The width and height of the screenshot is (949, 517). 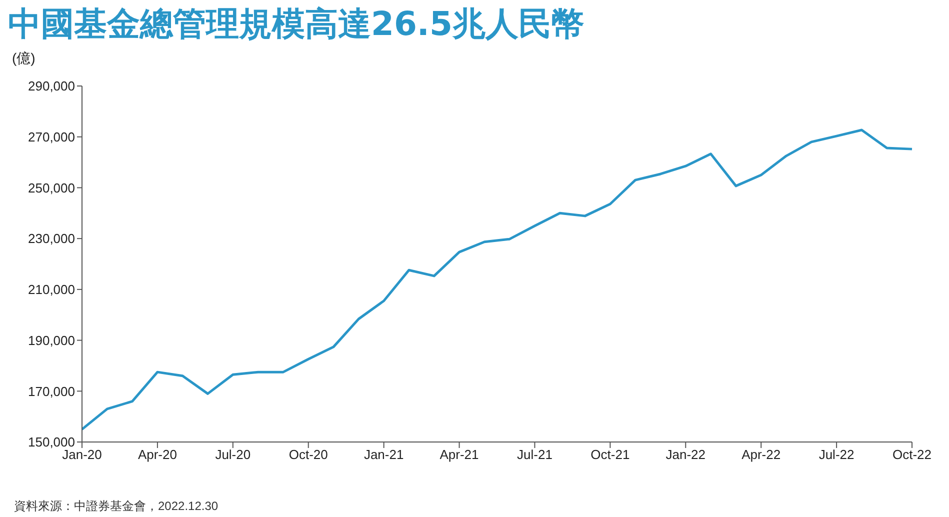 What do you see at coordinates (24, 59) in the screenshot?
I see `y-axis-title: (億)` at bounding box center [24, 59].